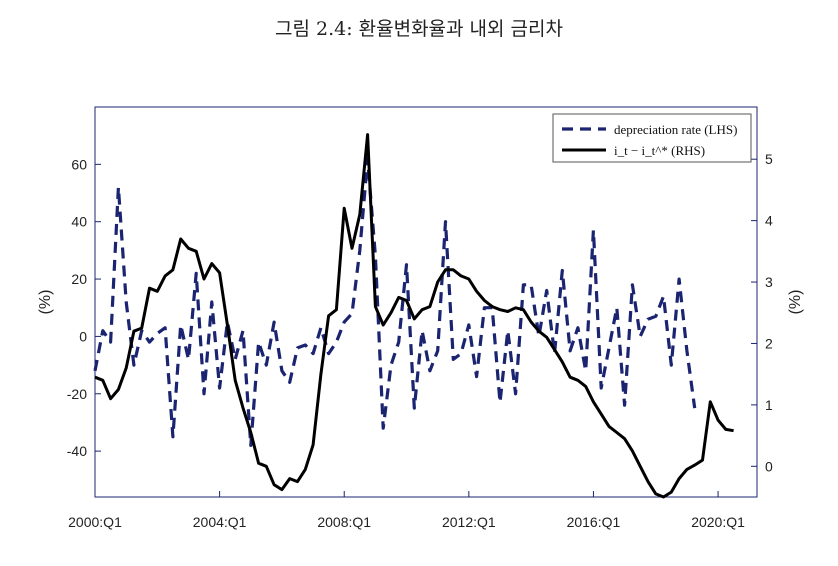  Describe the element at coordinates (795, 302) in the screenshot. I see `right-axis-label: (%)` at that location.